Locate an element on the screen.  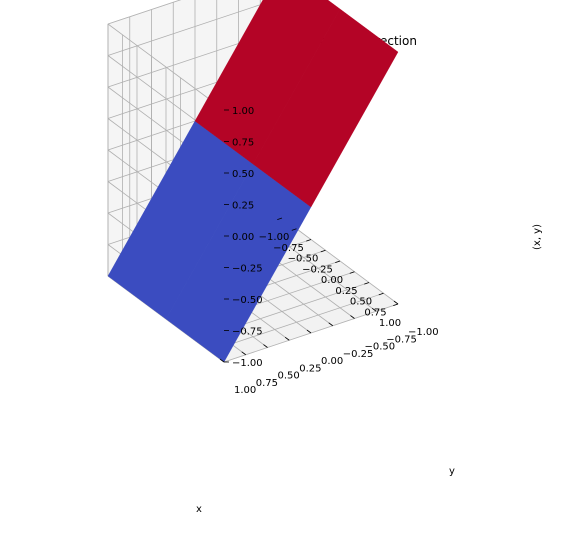
y-tick-label: −0.25 is located at coordinates (358, 354).